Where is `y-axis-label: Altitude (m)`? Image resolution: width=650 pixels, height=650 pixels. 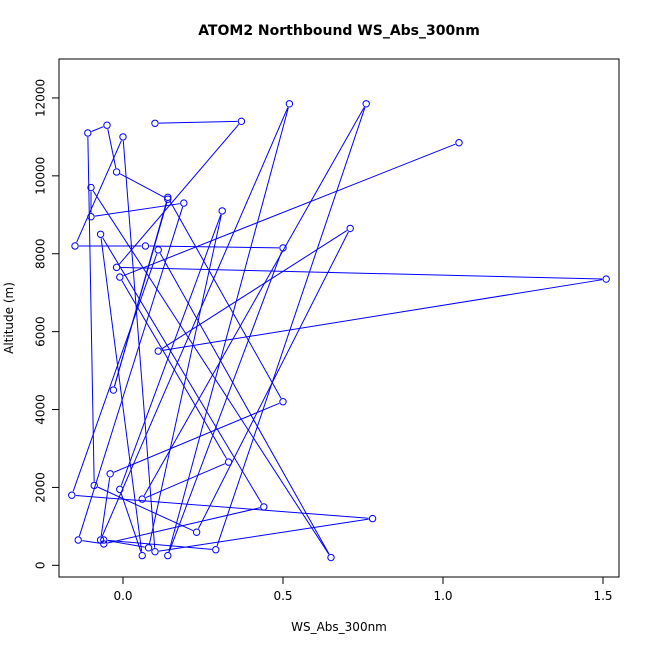 y-axis-label: Altitude (m) is located at coordinates (9, 318).